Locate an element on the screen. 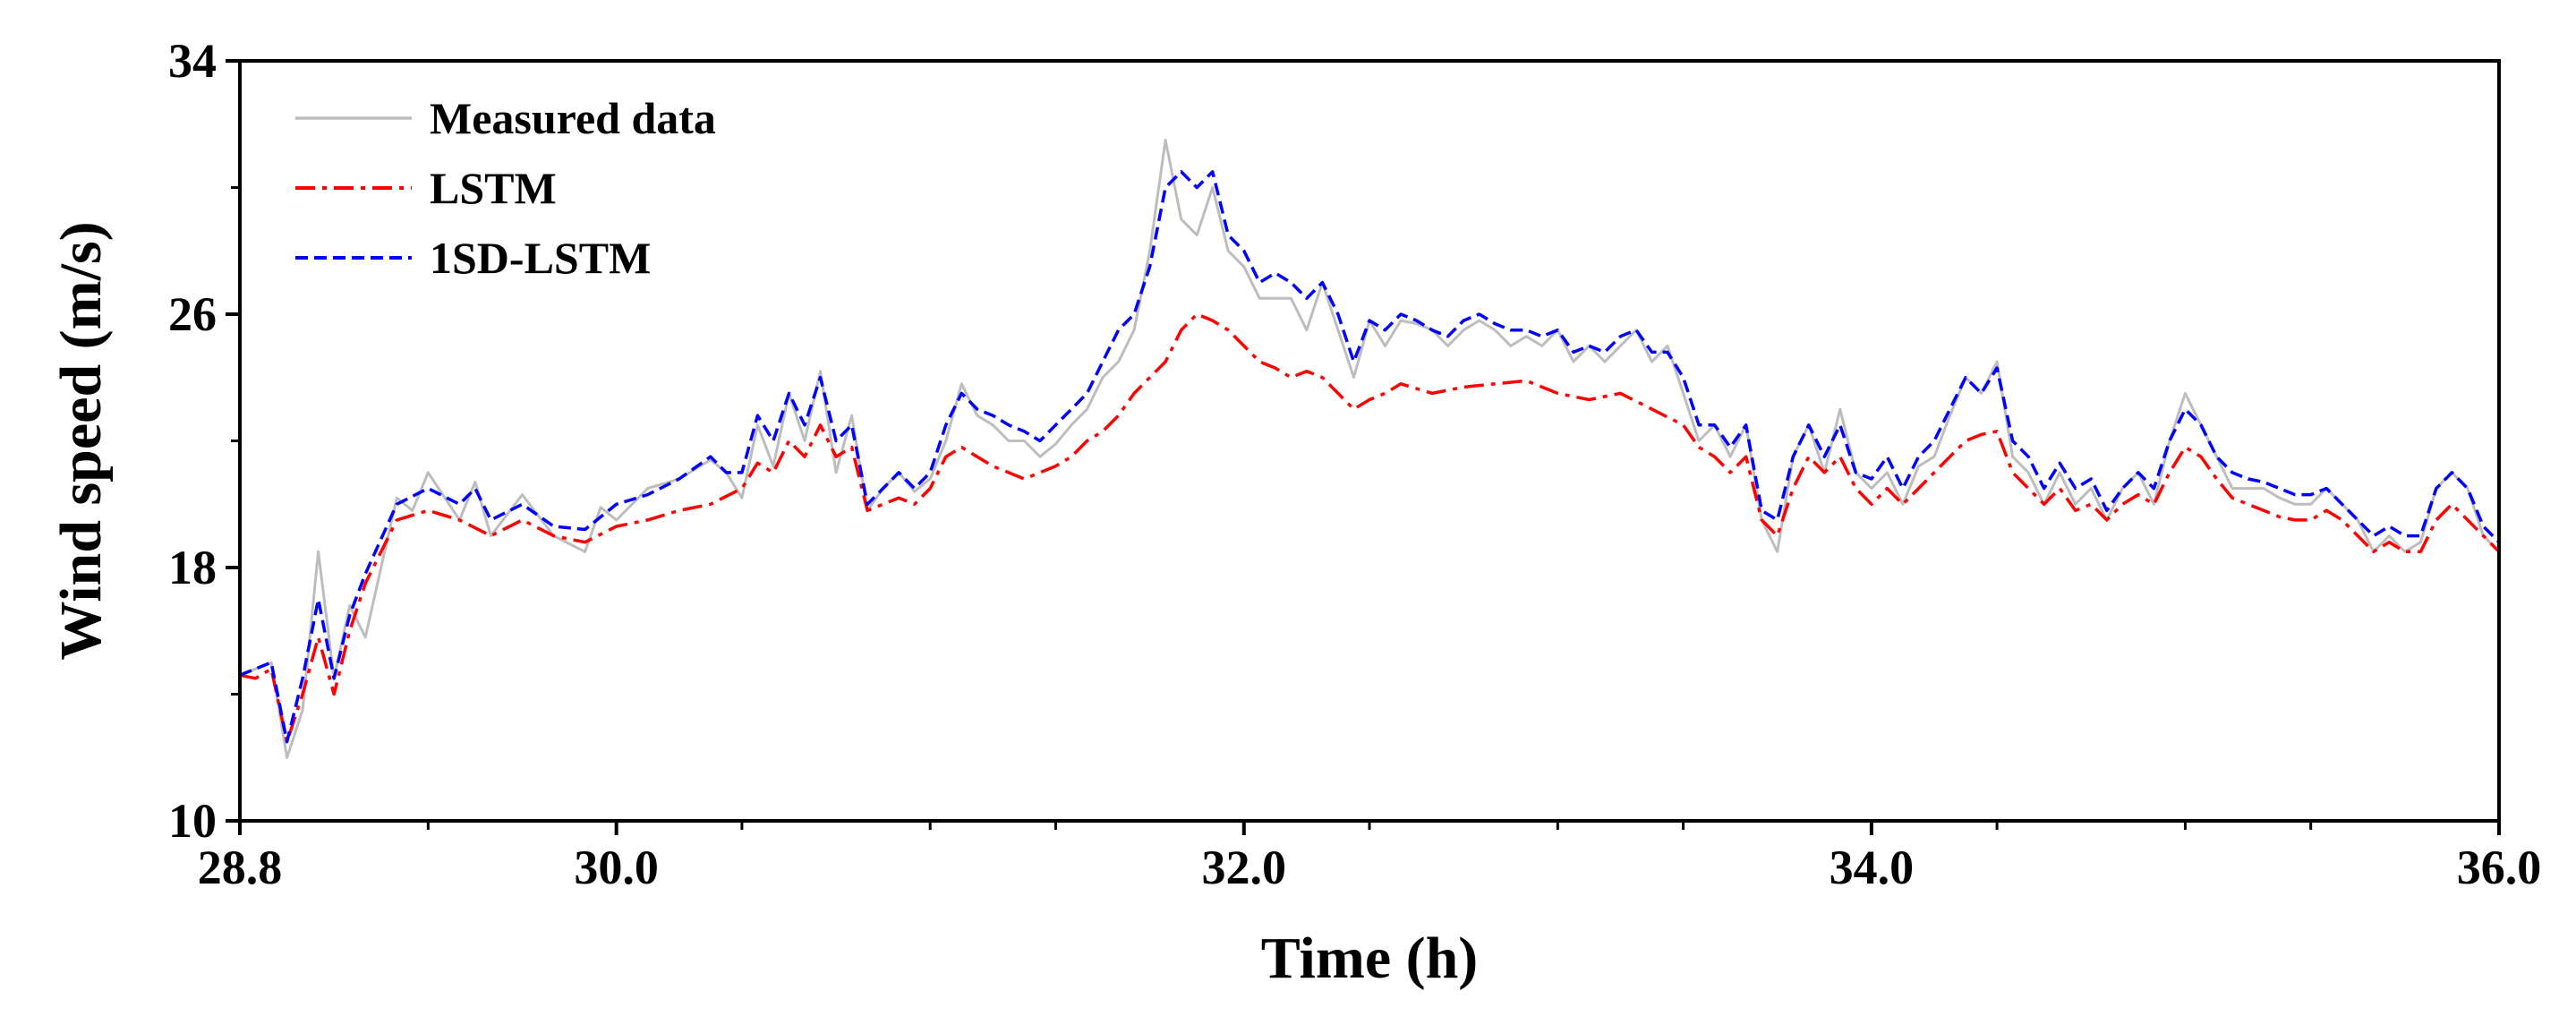 This screenshot has width=2576, height=1016. x-tick-label: 36.0 is located at coordinates (2499, 867).